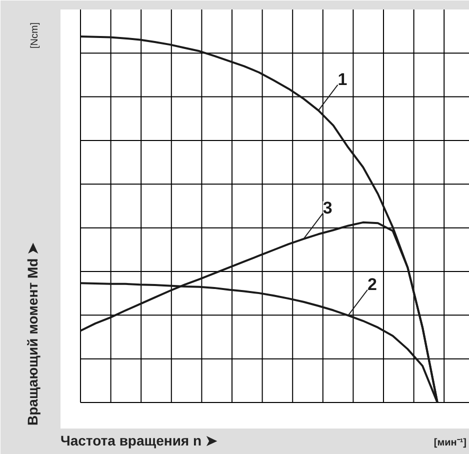 This screenshot has width=469, height=454. I want to click on text: [мин⁻¹], so click(450, 443).